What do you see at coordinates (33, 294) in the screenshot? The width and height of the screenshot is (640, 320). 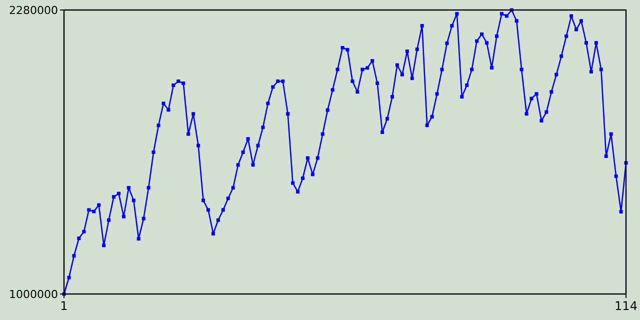 I see `y-tick-label: 1000000` at bounding box center [33, 294].